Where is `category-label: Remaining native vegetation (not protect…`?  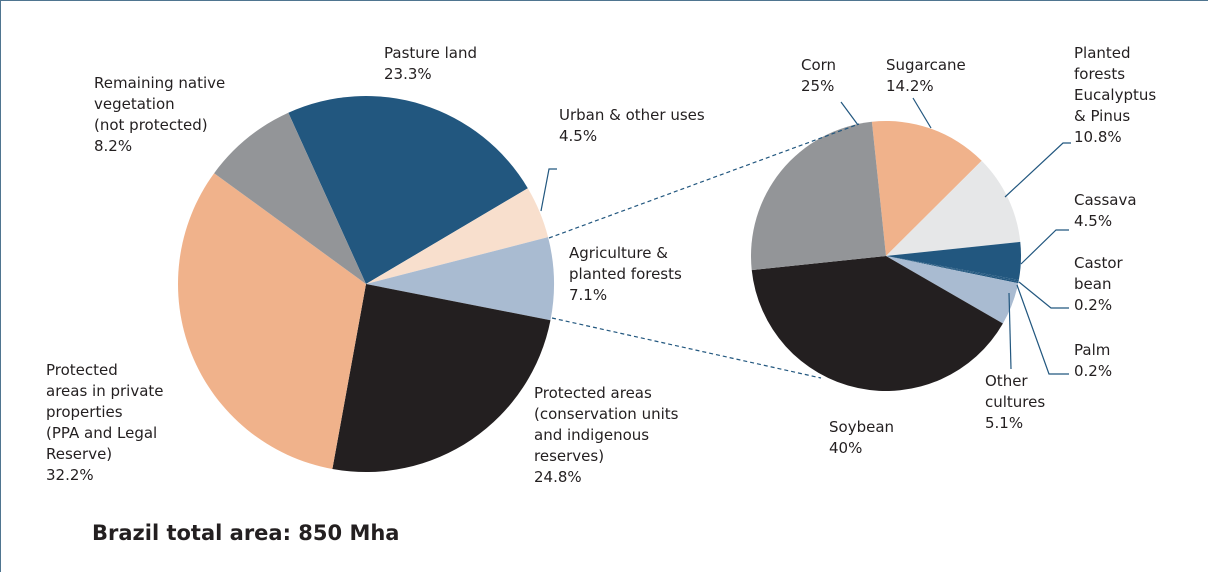
category-label: Remaining native vegetation (not protect… is located at coordinates (160, 104).